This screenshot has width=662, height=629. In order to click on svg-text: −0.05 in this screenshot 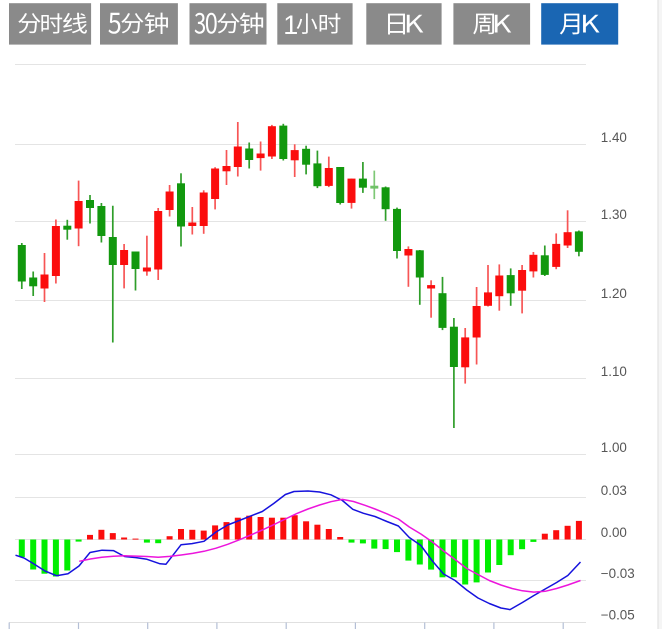, I will do `click(618, 615)`.